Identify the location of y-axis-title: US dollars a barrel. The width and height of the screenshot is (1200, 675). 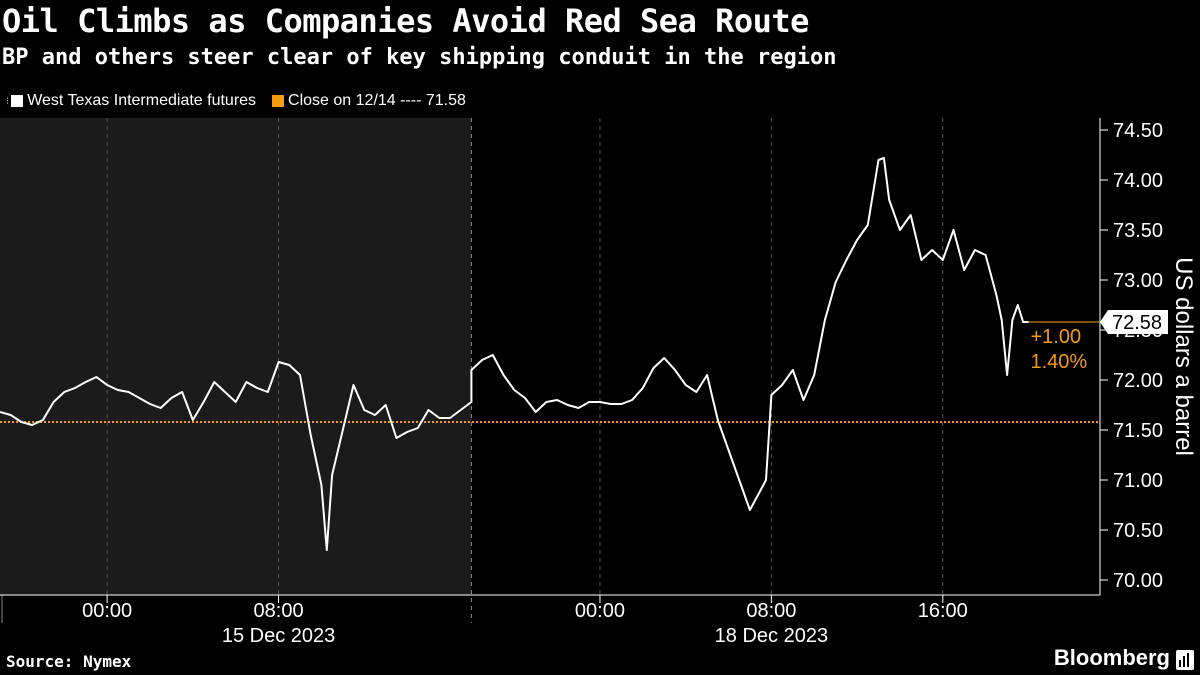
(1183, 356).